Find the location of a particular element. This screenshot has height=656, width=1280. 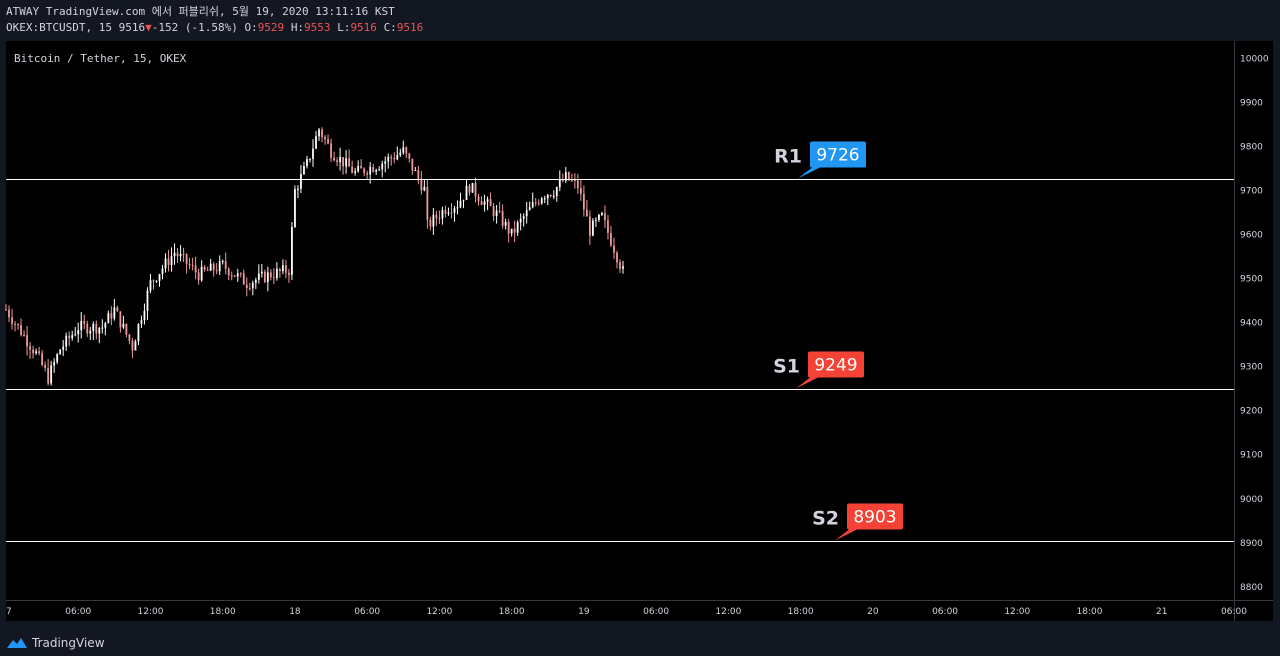

y-tick-label: 10000 is located at coordinates (1254, 60).